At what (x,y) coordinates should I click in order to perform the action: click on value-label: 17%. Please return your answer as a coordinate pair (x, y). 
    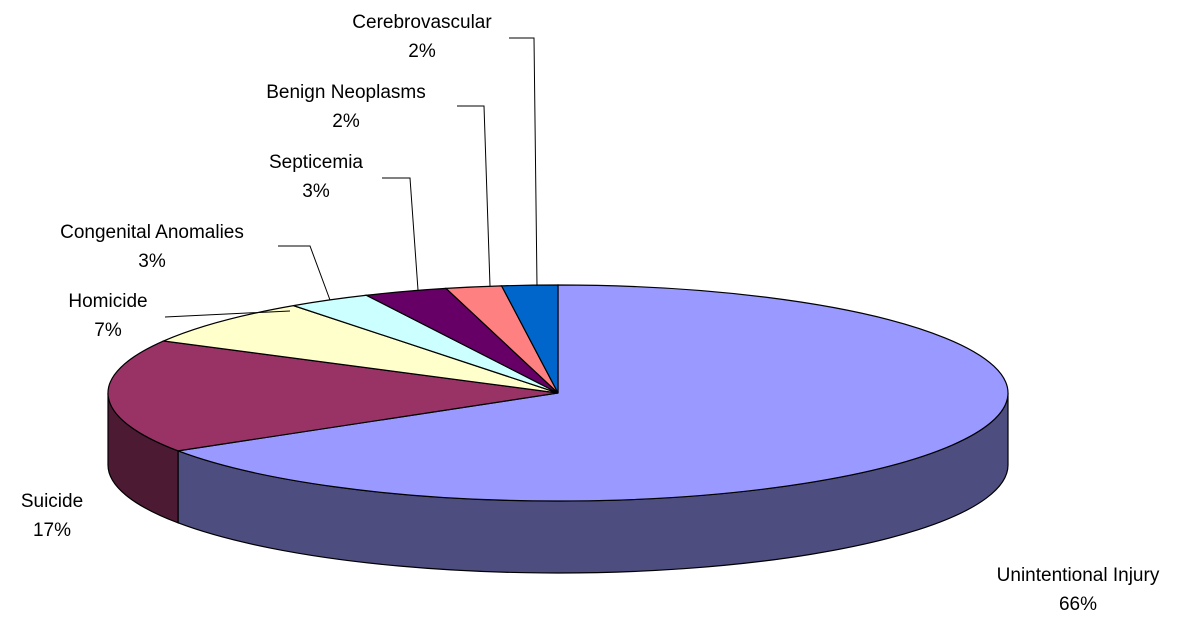
    Looking at the image, I should click on (52, 530).